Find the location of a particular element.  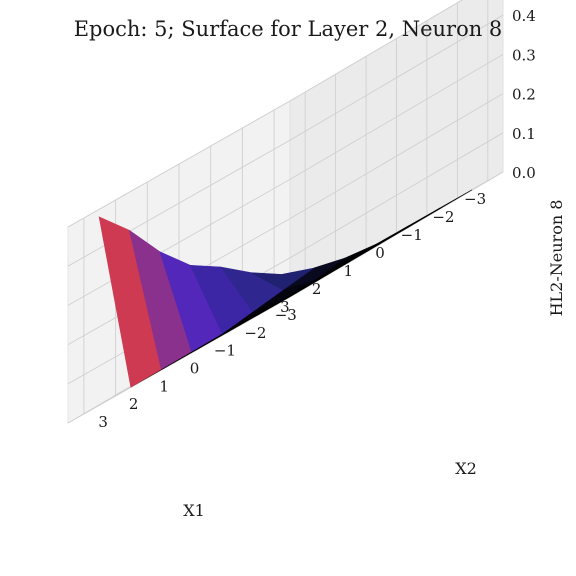

y-tick-label: −3 is located at coordinates (286, 315).